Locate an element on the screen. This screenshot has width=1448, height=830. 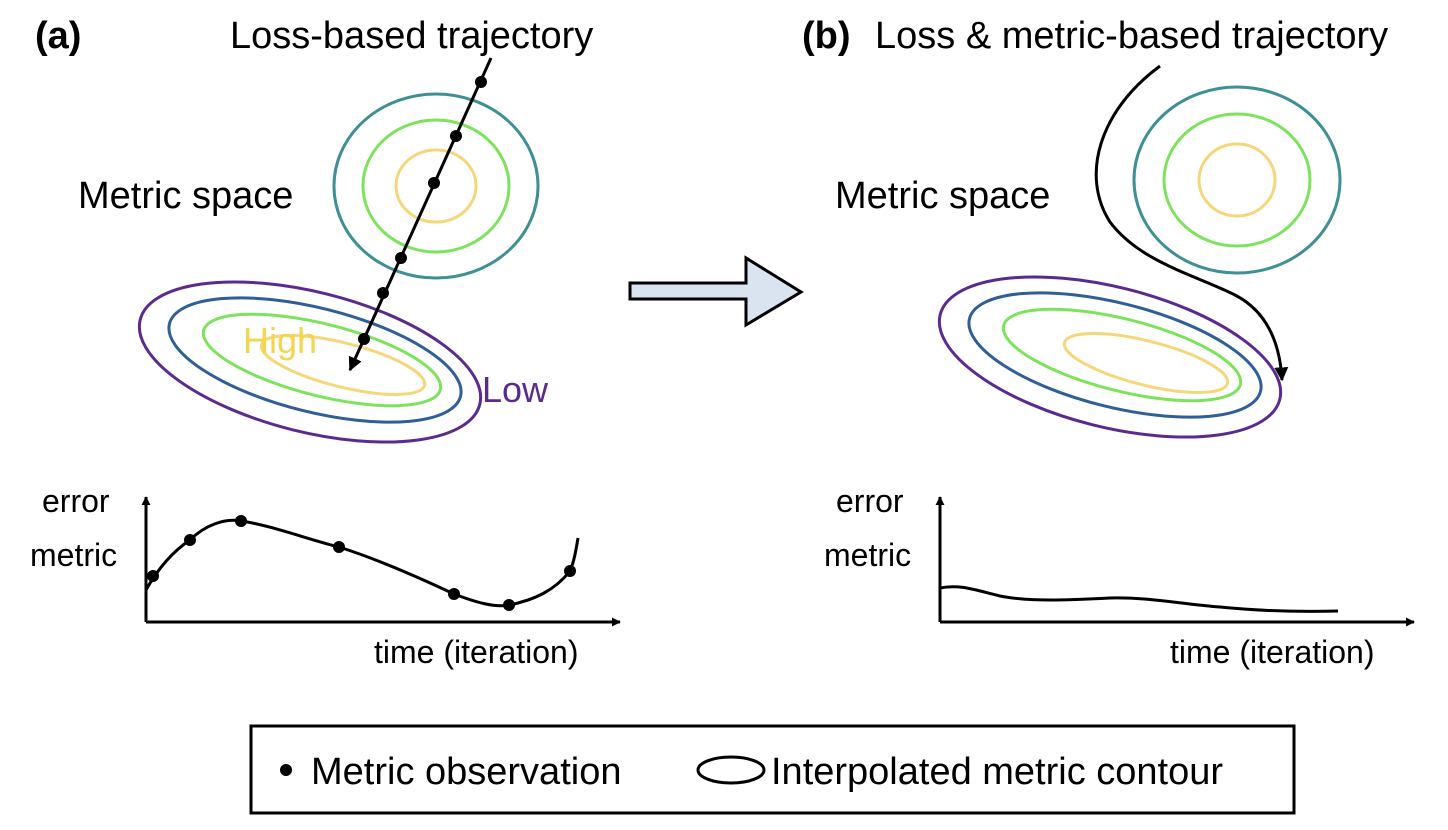
trajectory-line is located at coordinates (420, 214).